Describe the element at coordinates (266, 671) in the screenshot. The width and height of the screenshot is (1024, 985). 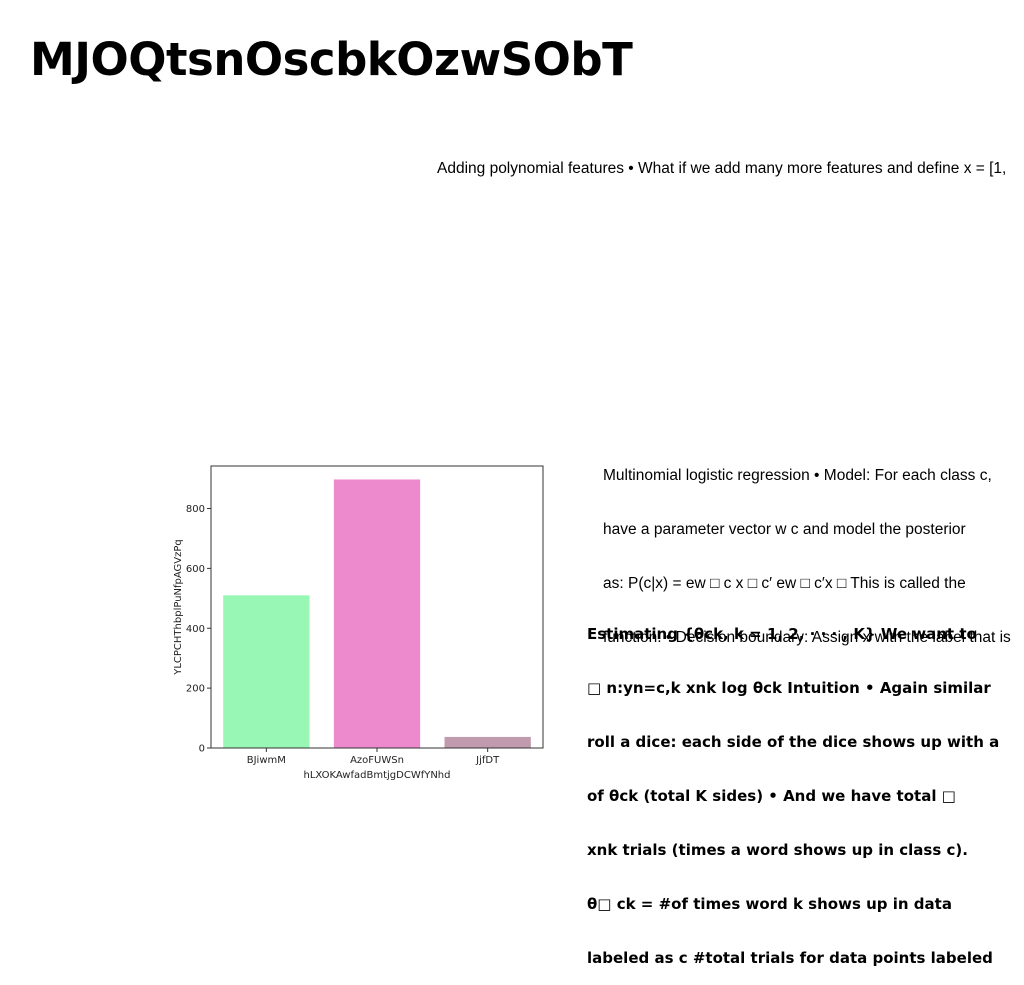
I see `bar-BJiwmM` at that location.